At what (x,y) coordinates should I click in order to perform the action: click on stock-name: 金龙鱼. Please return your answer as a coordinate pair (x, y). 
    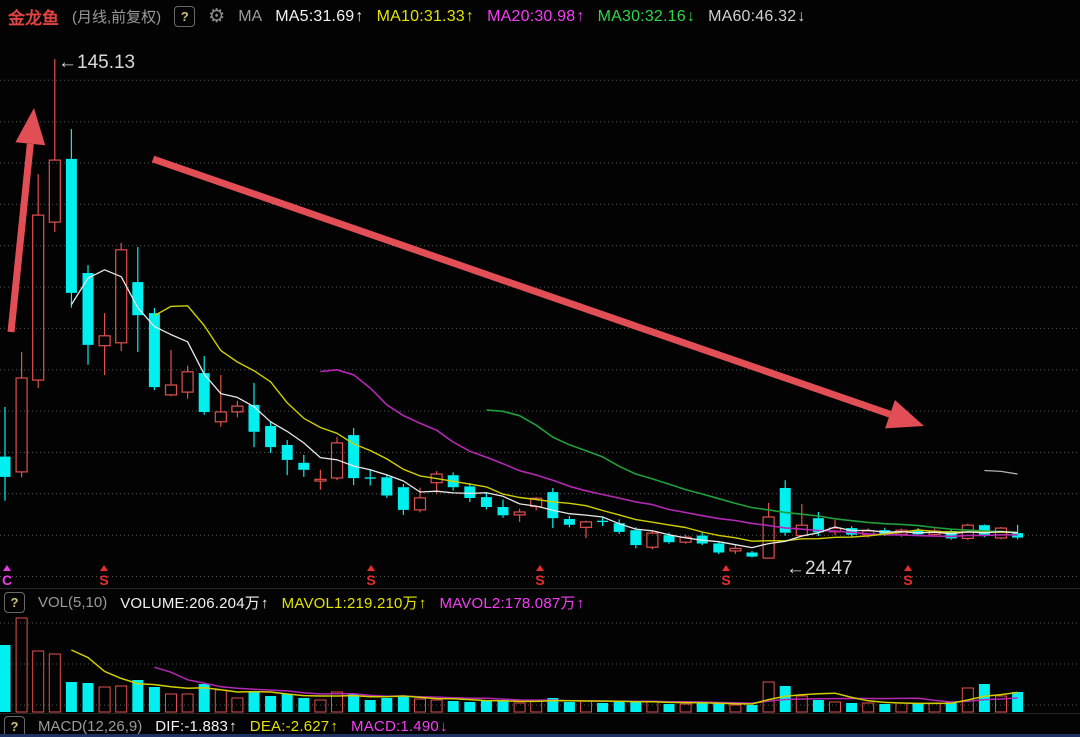
    Looking at the image, I should click on (33, 18).